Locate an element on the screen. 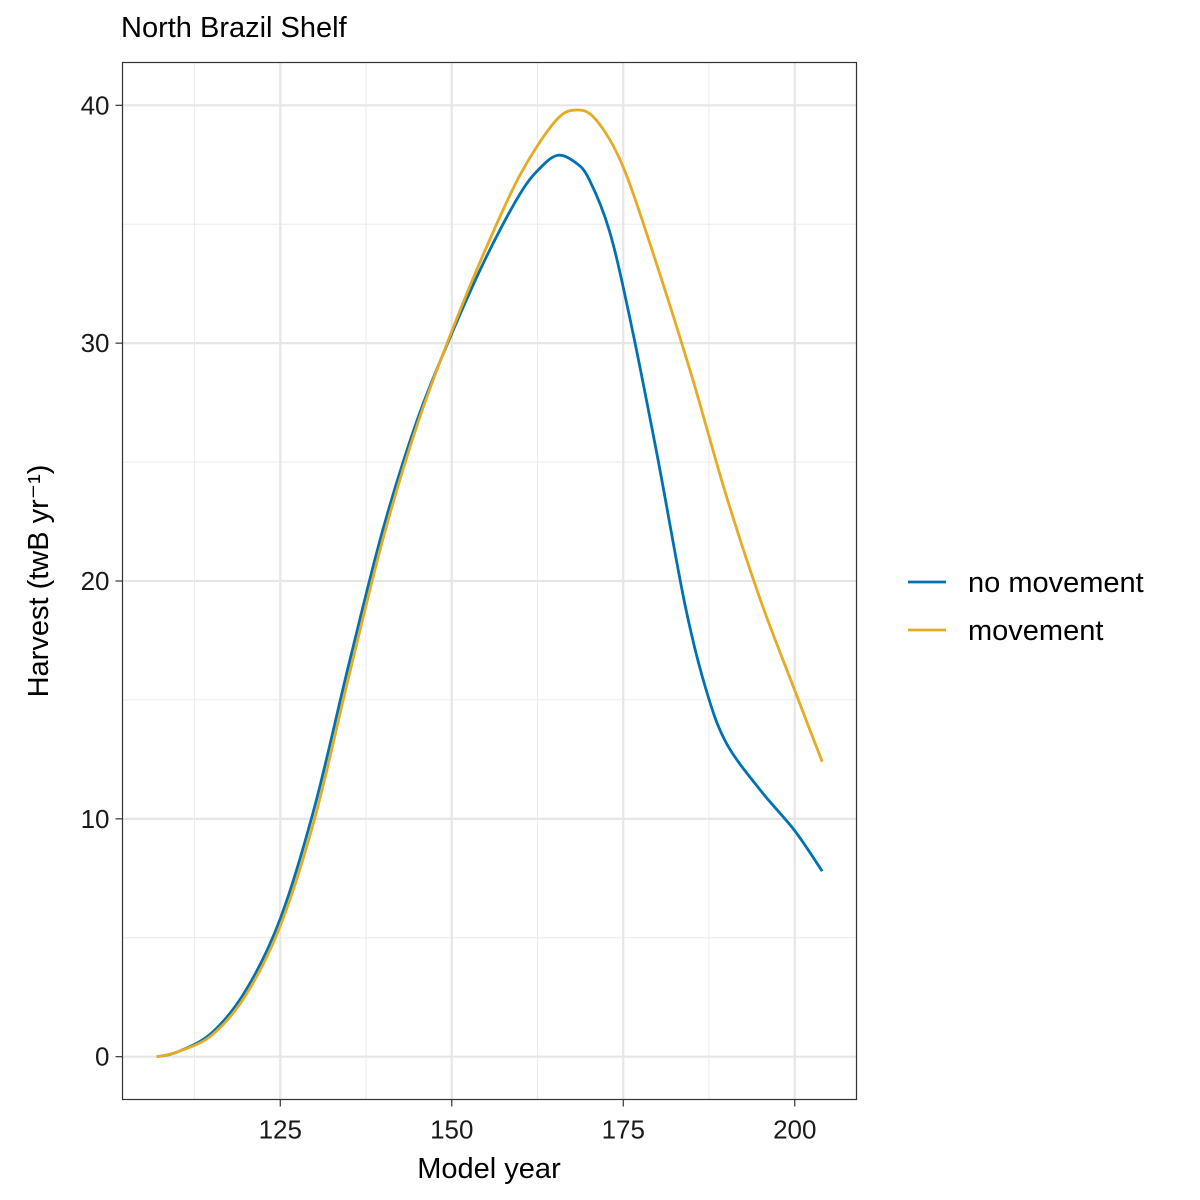 Image resolution: width=1200 pixels, height=1200 pixels. y-axis: 0 10 20 30 40 is located at coordinates (102, 581).